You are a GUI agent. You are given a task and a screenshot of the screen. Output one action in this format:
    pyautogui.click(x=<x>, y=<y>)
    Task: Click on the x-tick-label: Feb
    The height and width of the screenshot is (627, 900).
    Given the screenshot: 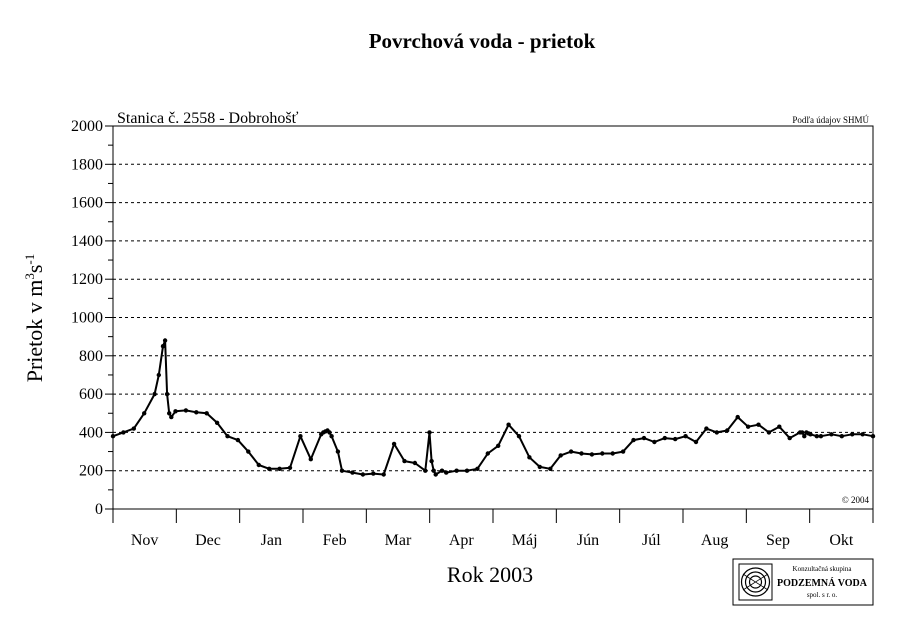 What is the action you would take?
    pyautogui.click(x=335, y=540)
    